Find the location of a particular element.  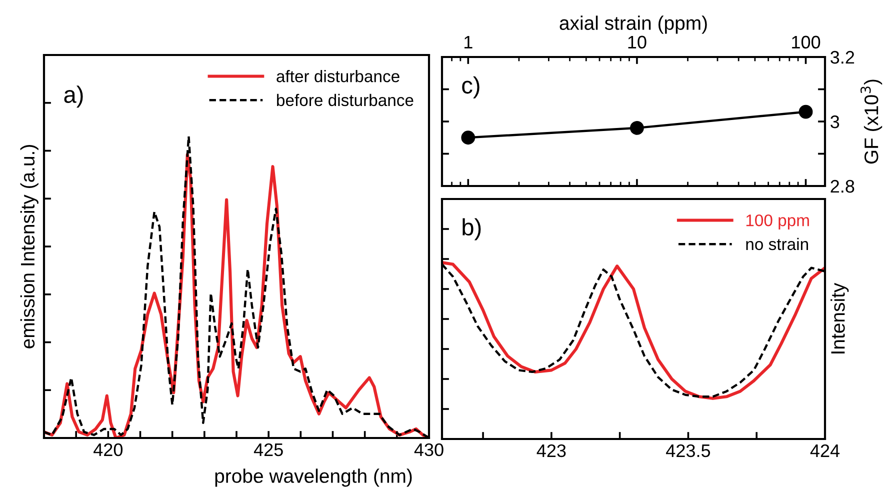

legend-label: before disturbance is located at coordinates (345, 100).